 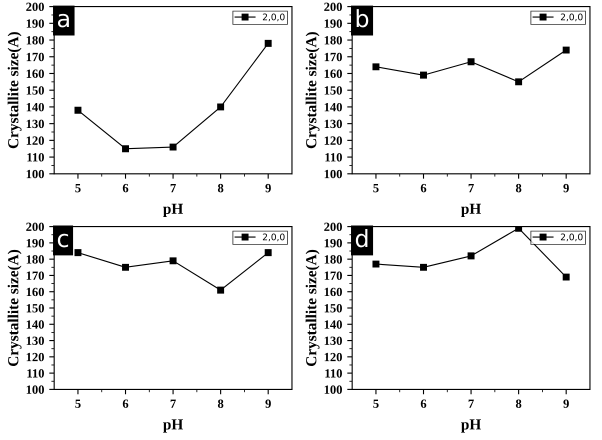 I want to click on annotation: a, so click(x=63, y=21).